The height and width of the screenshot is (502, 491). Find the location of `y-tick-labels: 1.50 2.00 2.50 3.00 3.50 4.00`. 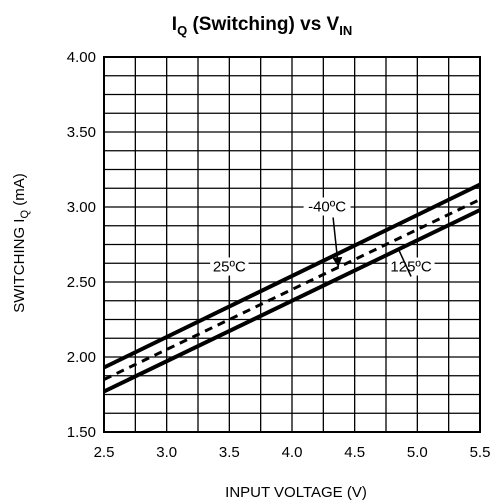

y-tick-labels: 1.50 2.00 2.50 3.00 3.50 4.00 is located at coordinates (81, 245).